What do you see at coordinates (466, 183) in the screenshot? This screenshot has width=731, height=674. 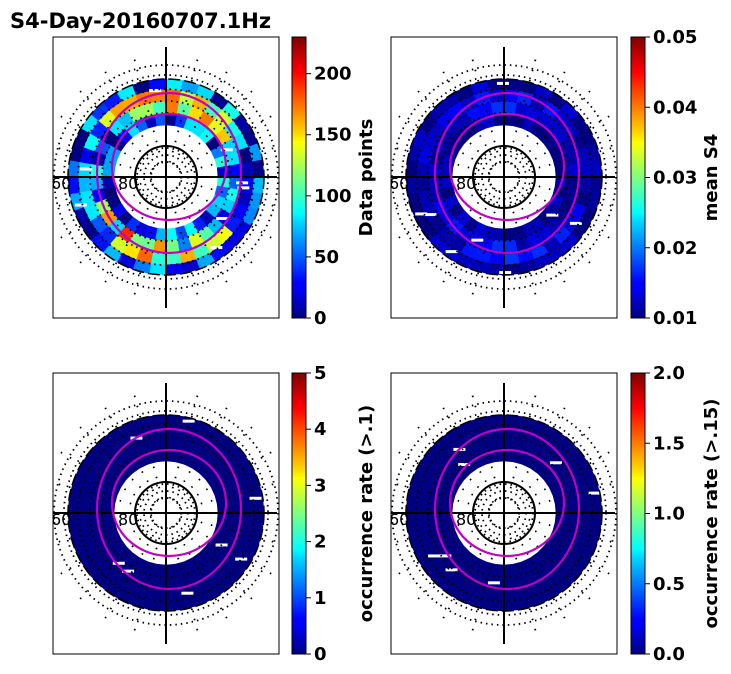 I see `lat-label-80: 80` at bounding box center [466, 183].